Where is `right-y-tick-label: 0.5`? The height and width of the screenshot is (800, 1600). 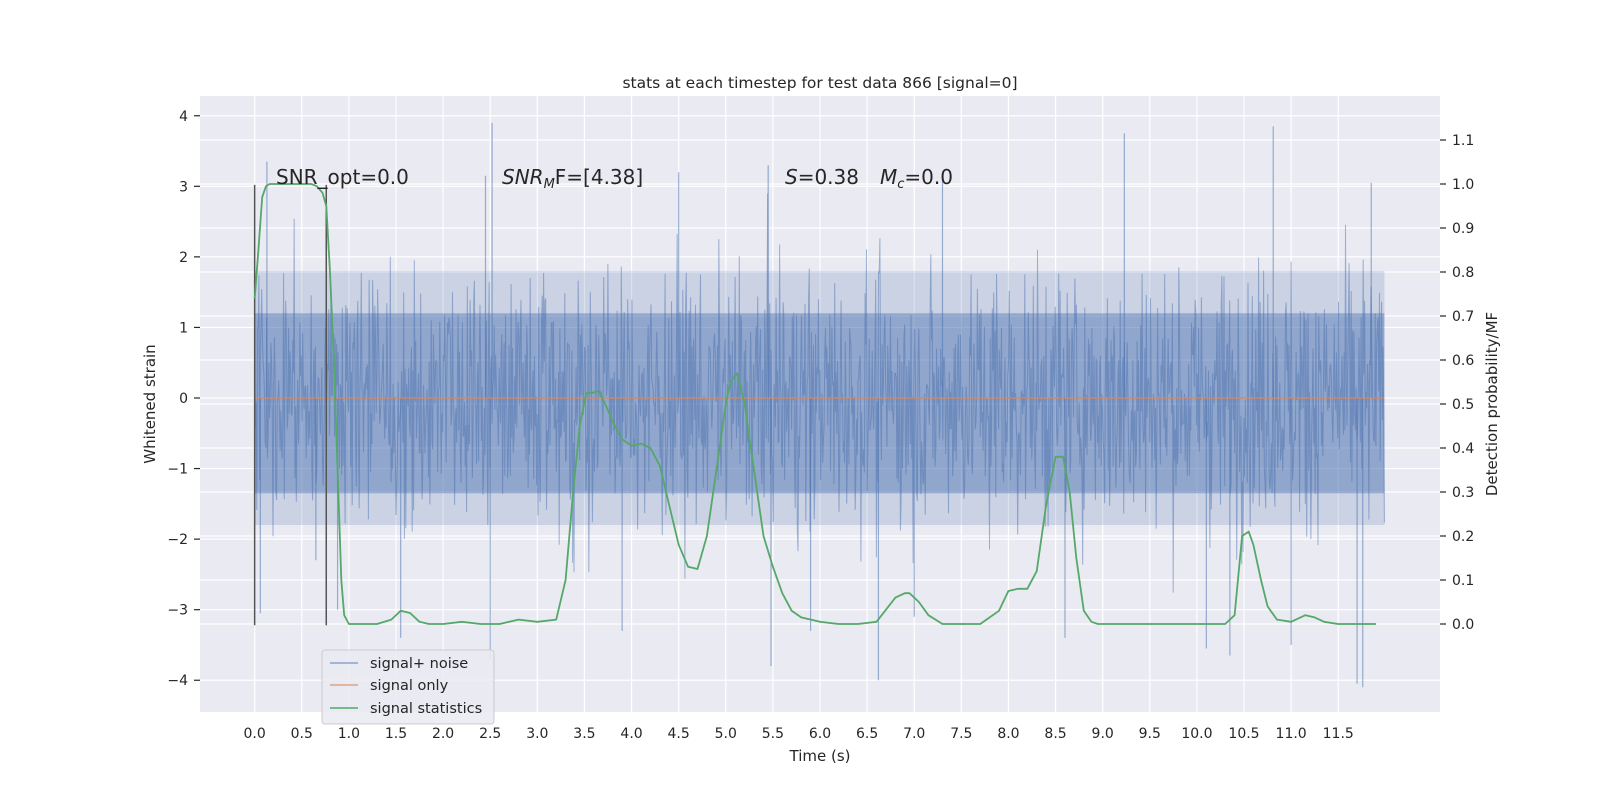 right-y-tick-label: 0.5 is located at coordinates (1463, 405).